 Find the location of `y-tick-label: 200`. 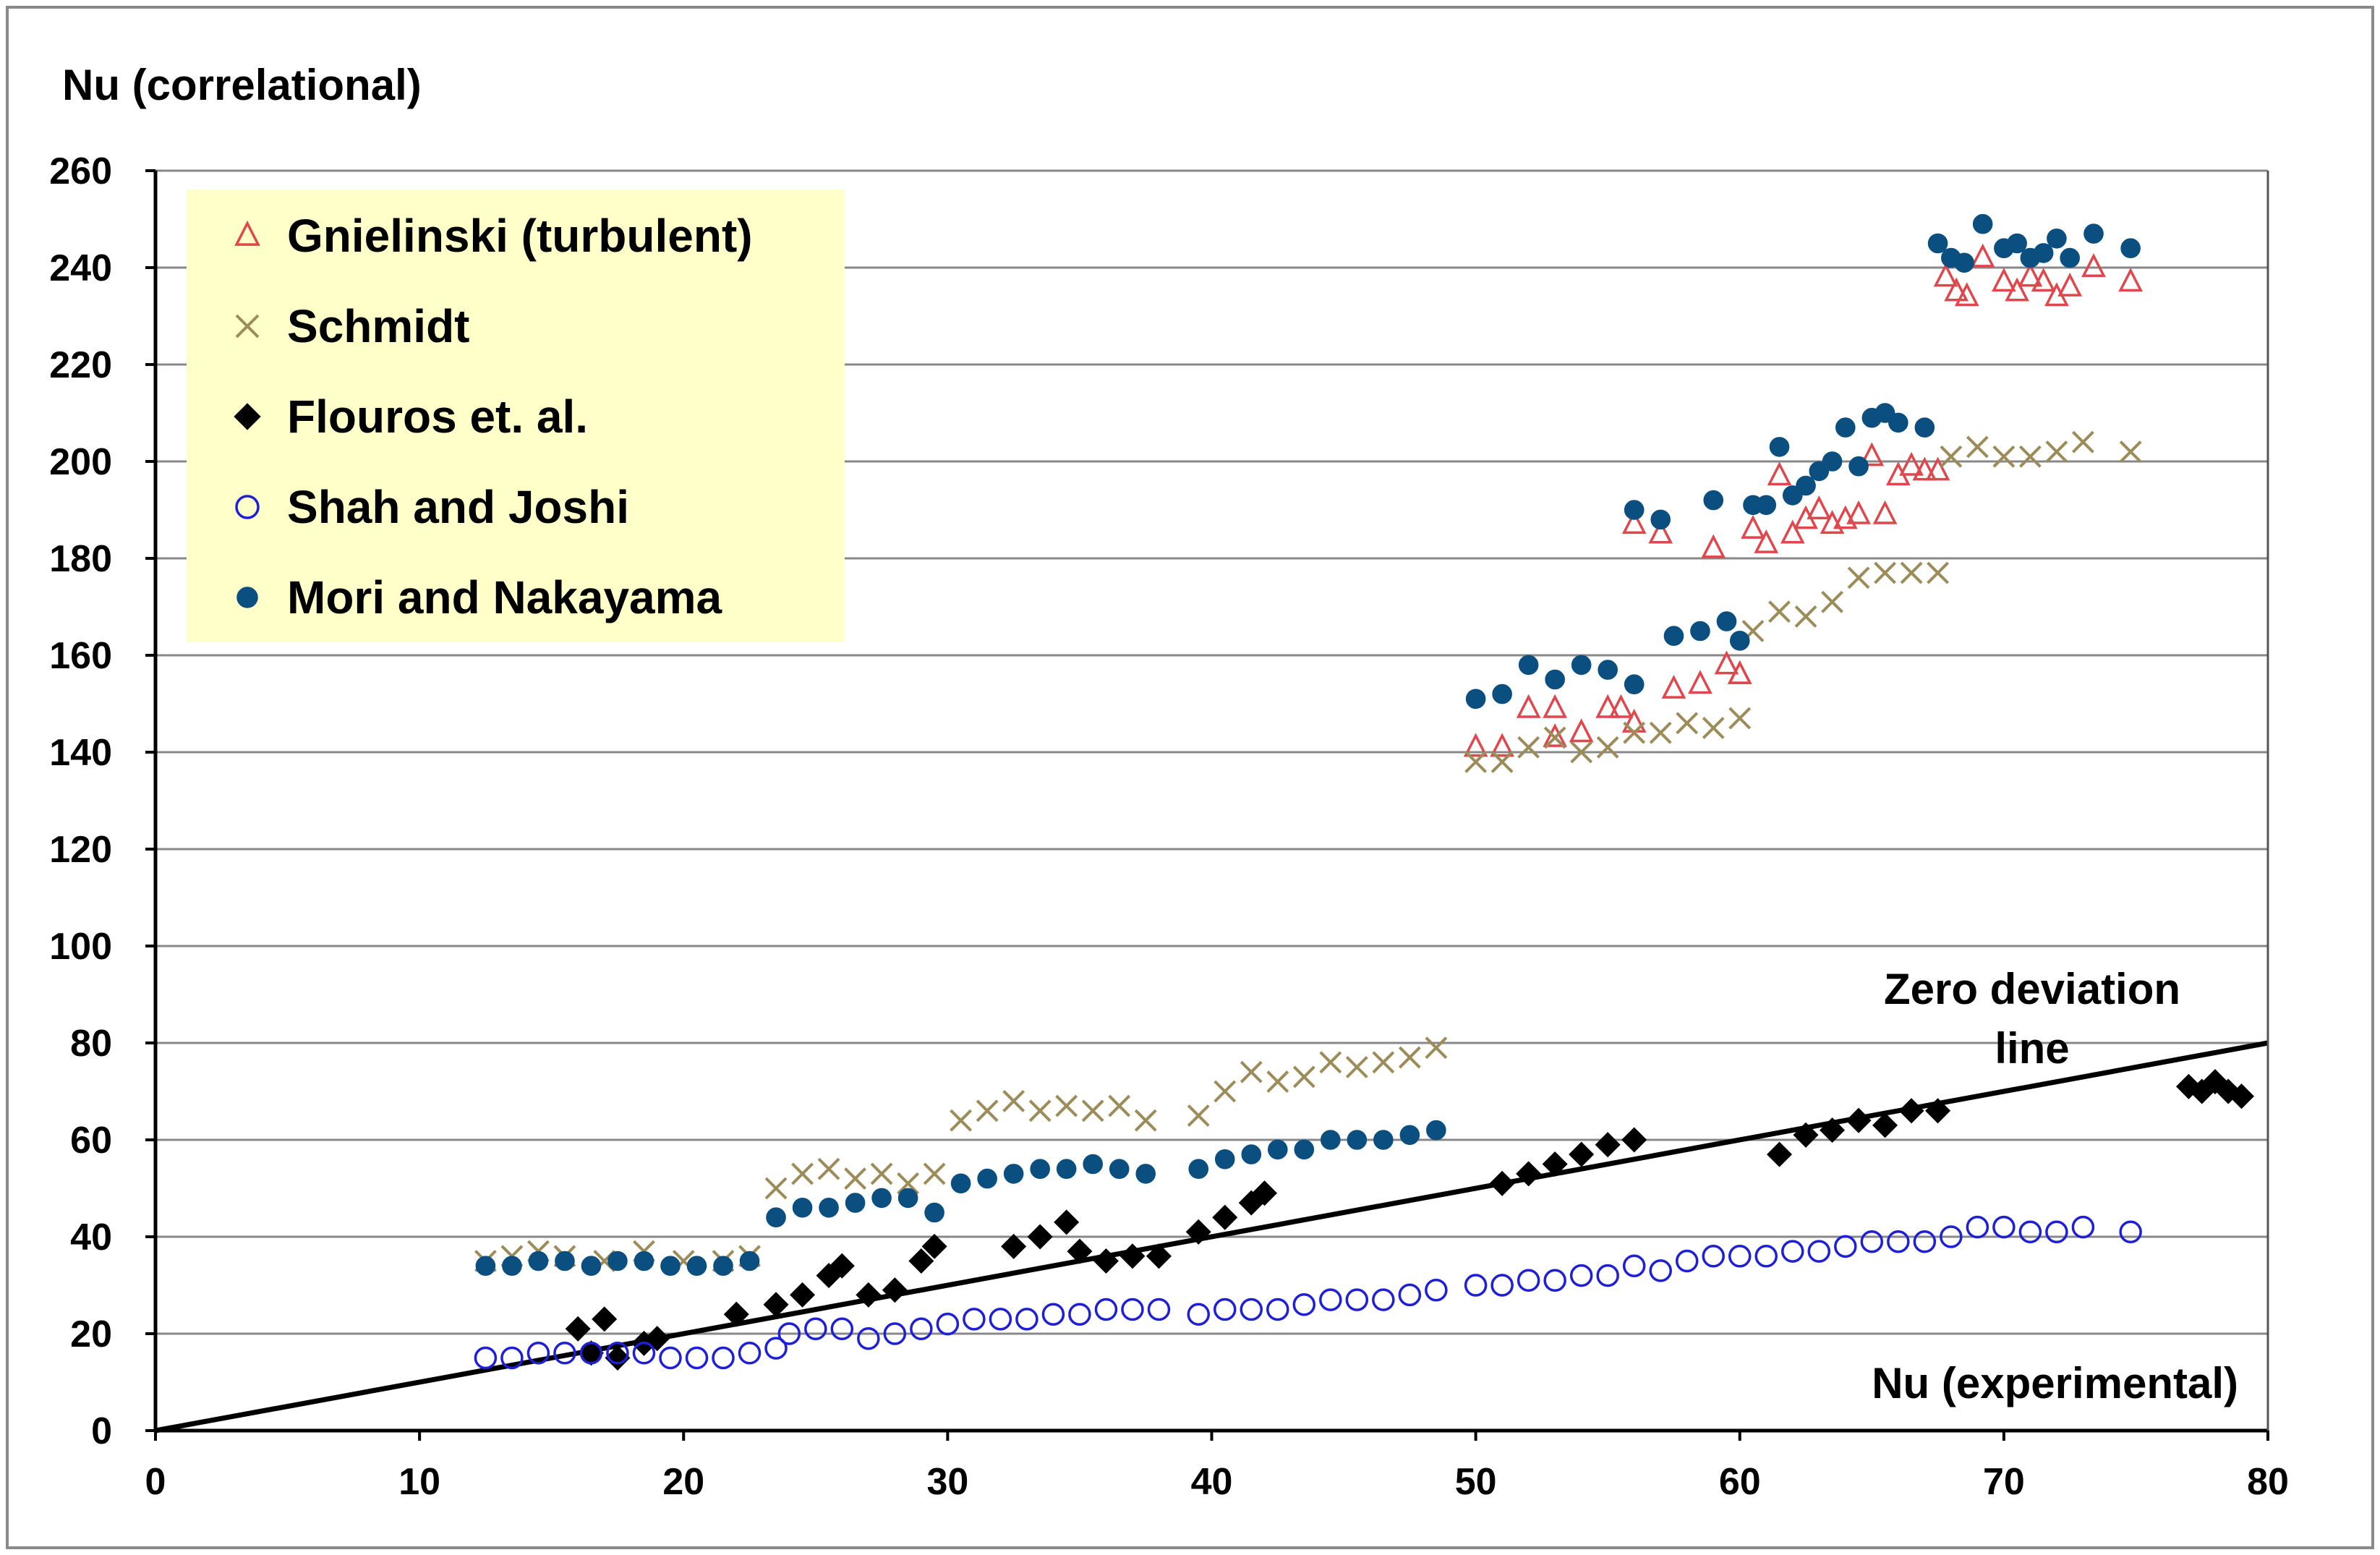

y-tick-label: 200 is located at coordinates (80, 462).